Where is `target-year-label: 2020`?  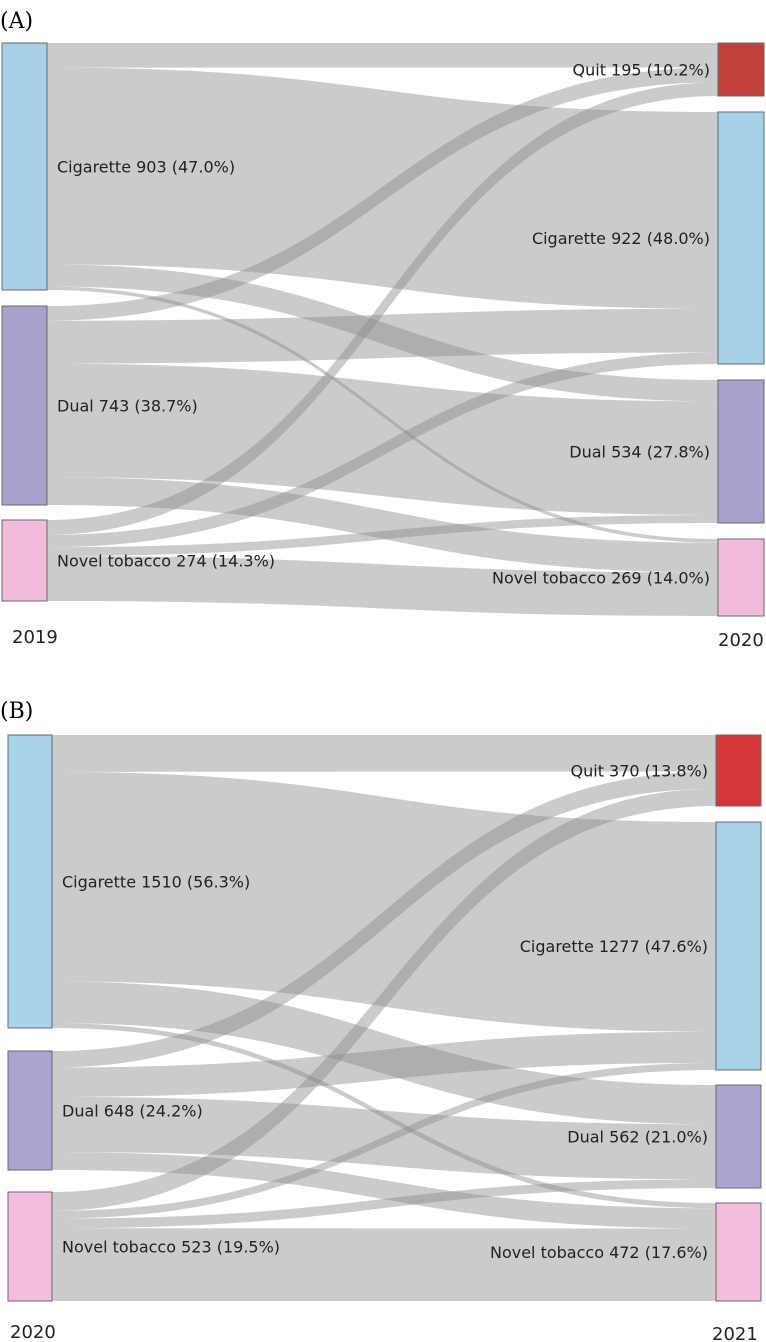
target-year-label: 2020 is located at coordinates (741, 640).